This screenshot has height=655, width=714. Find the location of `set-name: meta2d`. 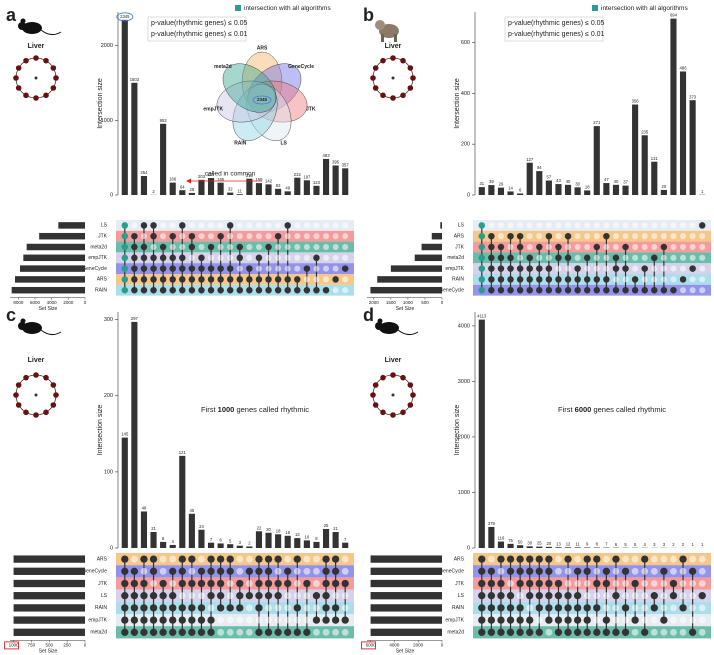

set-name: meta2d is located at coordinates (455, 633).